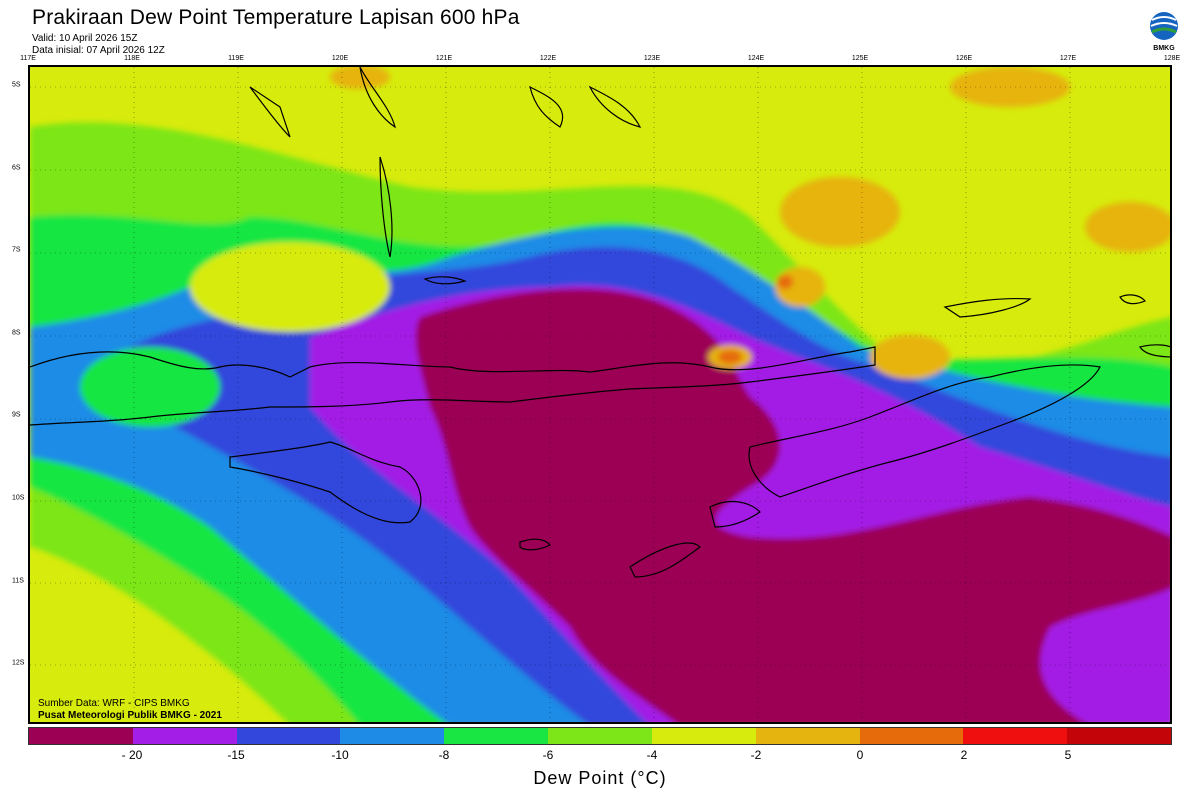 Image resolution: width=1200 pixels, height=800 pixels. I want to click on colorbar-tick: 5, so click(1068, 755).